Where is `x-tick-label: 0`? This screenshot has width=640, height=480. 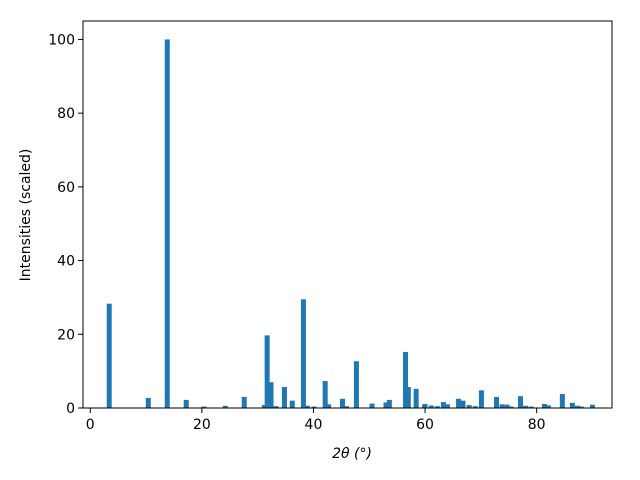 x-tick-label: 0 is located at coordinates (90, 425).